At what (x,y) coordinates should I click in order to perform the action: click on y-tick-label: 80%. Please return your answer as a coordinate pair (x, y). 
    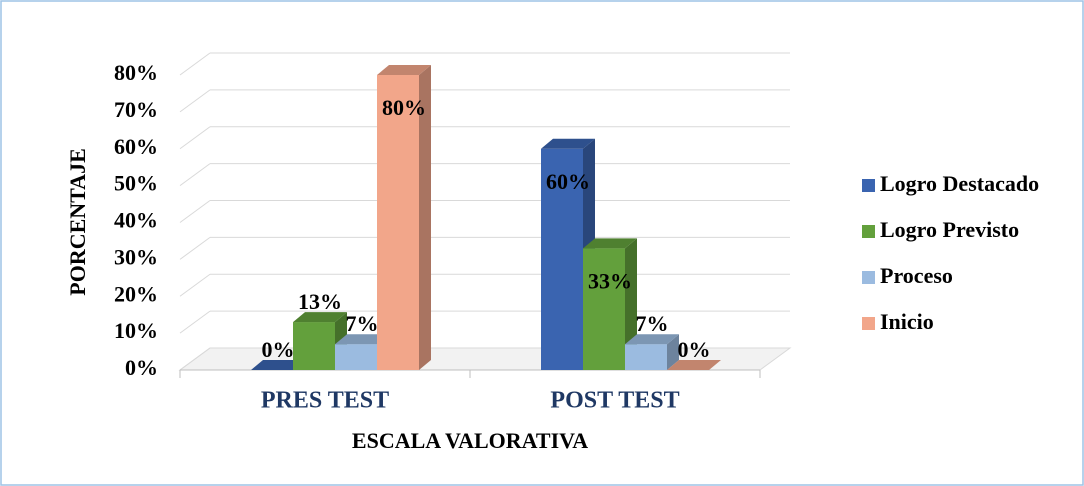
    Looking at the image, I should click on (136, 72).